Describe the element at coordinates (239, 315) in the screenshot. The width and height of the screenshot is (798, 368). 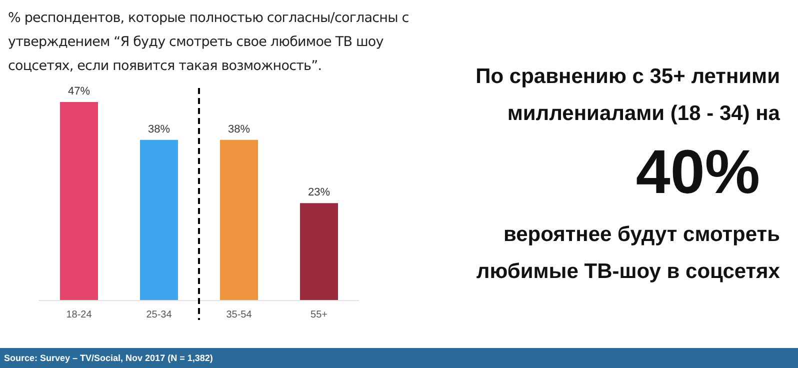
I see `x-tick-label: 35-54` at that location.